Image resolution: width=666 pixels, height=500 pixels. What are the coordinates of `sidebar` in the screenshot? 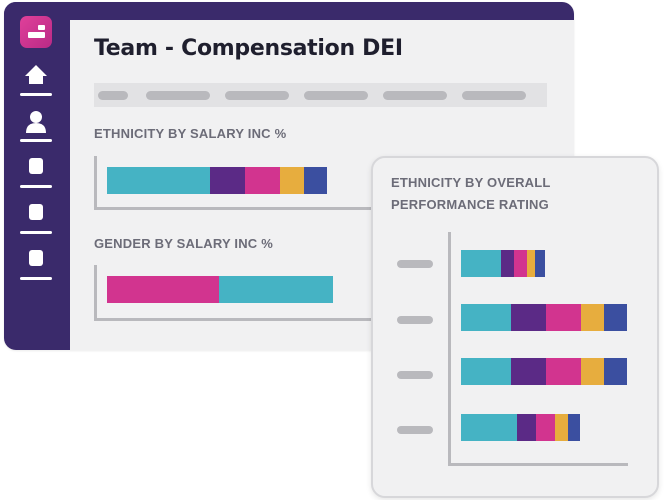 It's located at (37, 176).